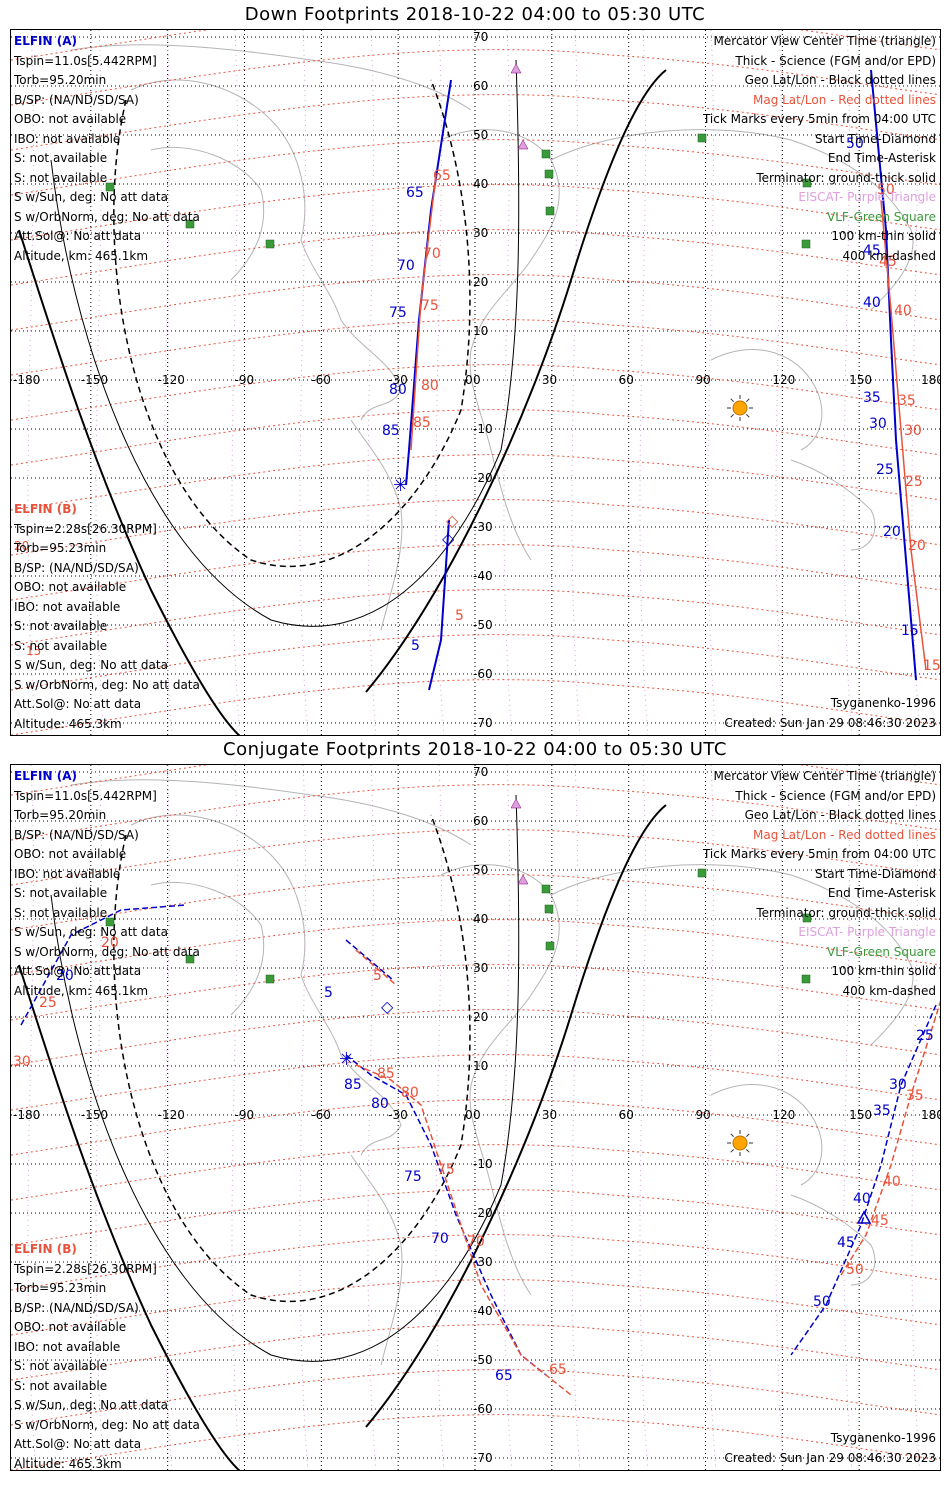 The height and width of the screenshot is (1500, 950). What do you see at coordinates (410, 1093) in the screenshot?
I see `track-b-label: 80` at bounding box center [410, 1093].